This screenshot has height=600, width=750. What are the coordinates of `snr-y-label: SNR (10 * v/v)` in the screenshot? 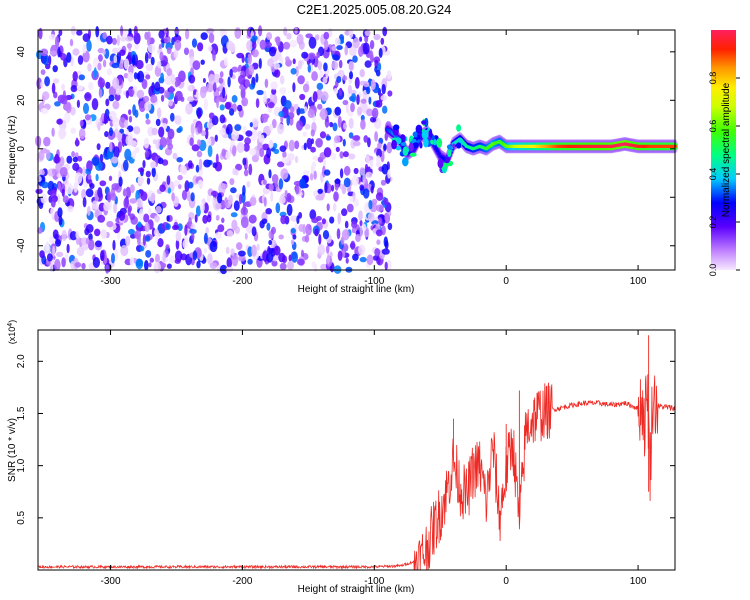 It's located at (12, 450).